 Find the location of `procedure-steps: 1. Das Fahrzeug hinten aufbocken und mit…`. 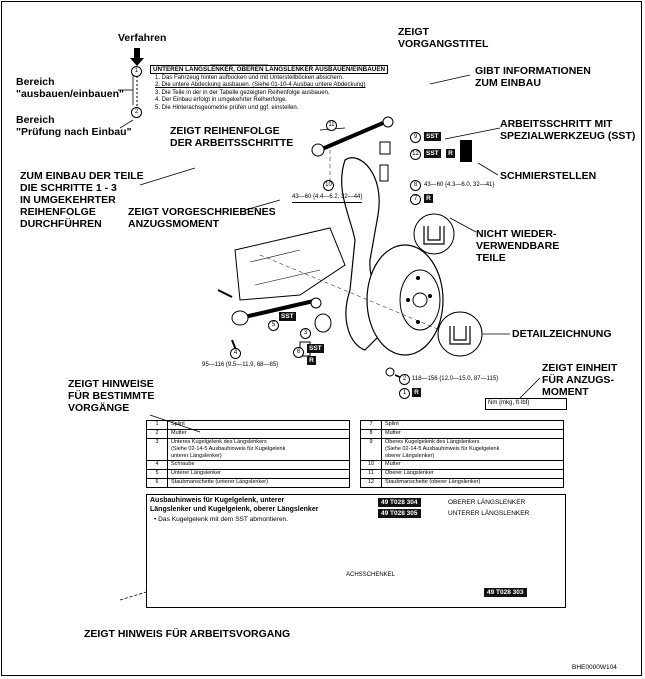

procedure-steps: 1. Das Fahrzeug hinten aufbocken und mit… is located at coordinates (260, 93).